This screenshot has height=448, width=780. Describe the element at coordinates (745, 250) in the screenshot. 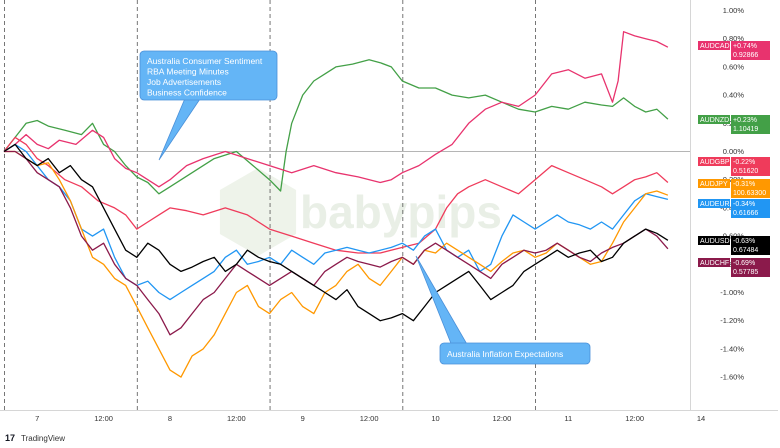

I see `tag-price: 0.67484` at that location.